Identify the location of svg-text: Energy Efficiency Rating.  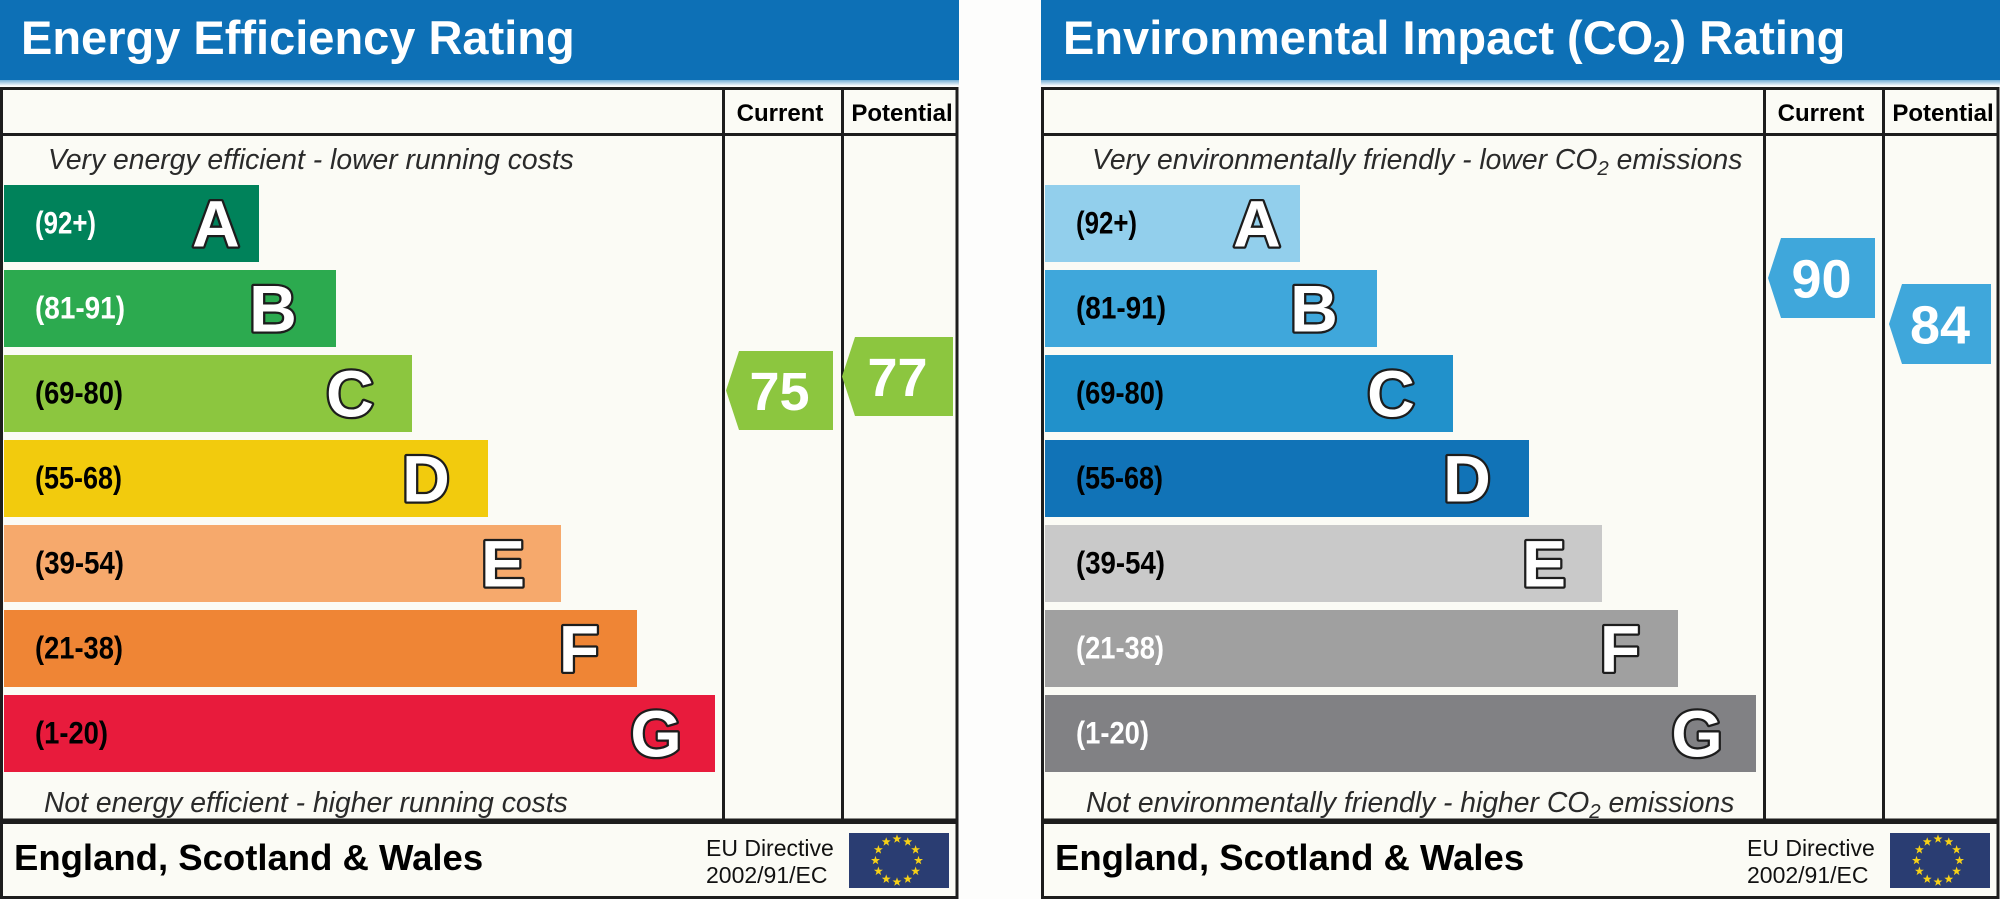
(298, 37).